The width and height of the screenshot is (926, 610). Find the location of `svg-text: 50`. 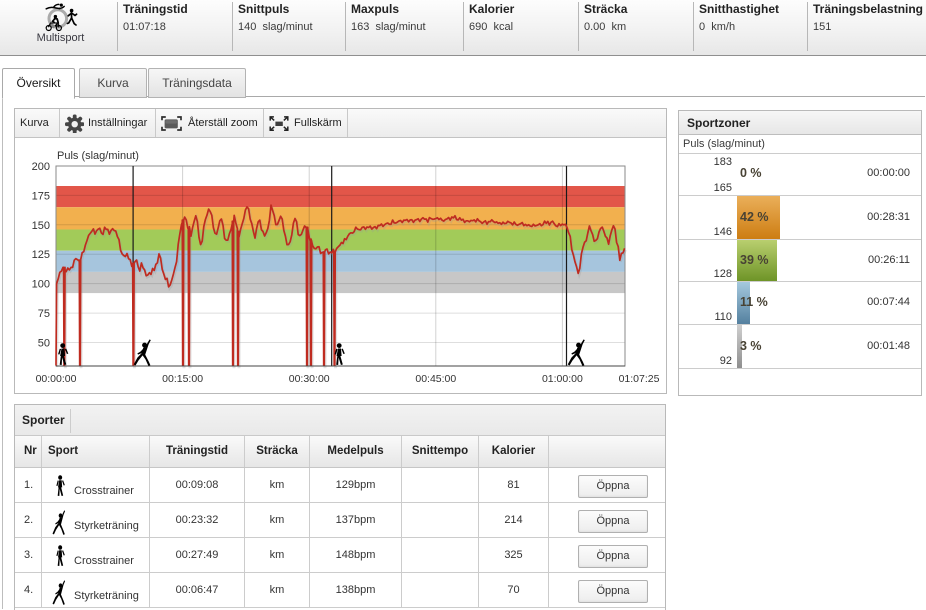

svg-text: 50 is located at coordinates (44, 344).